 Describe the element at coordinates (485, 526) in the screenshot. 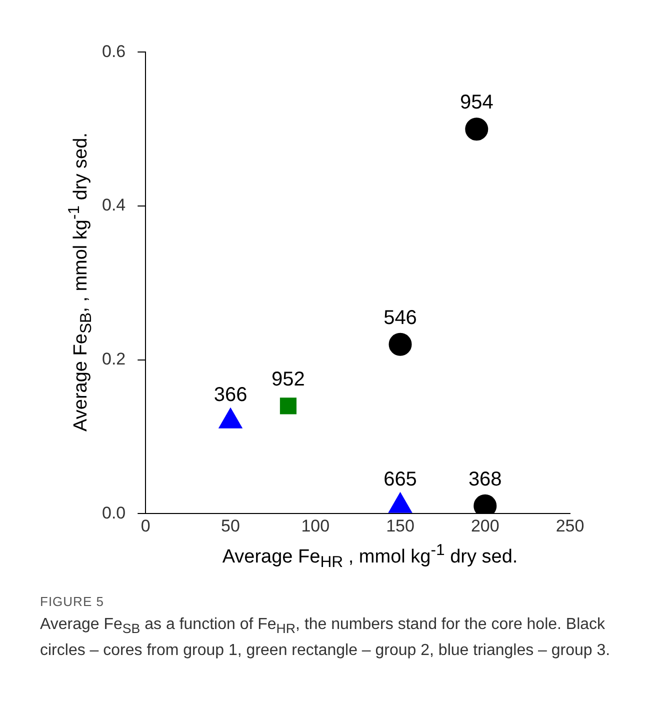

I see `x-tick-label: 200` at that location.